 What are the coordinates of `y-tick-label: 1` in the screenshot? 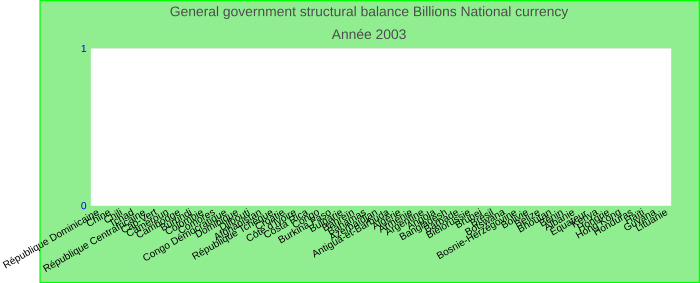 It's located at (84, 48).